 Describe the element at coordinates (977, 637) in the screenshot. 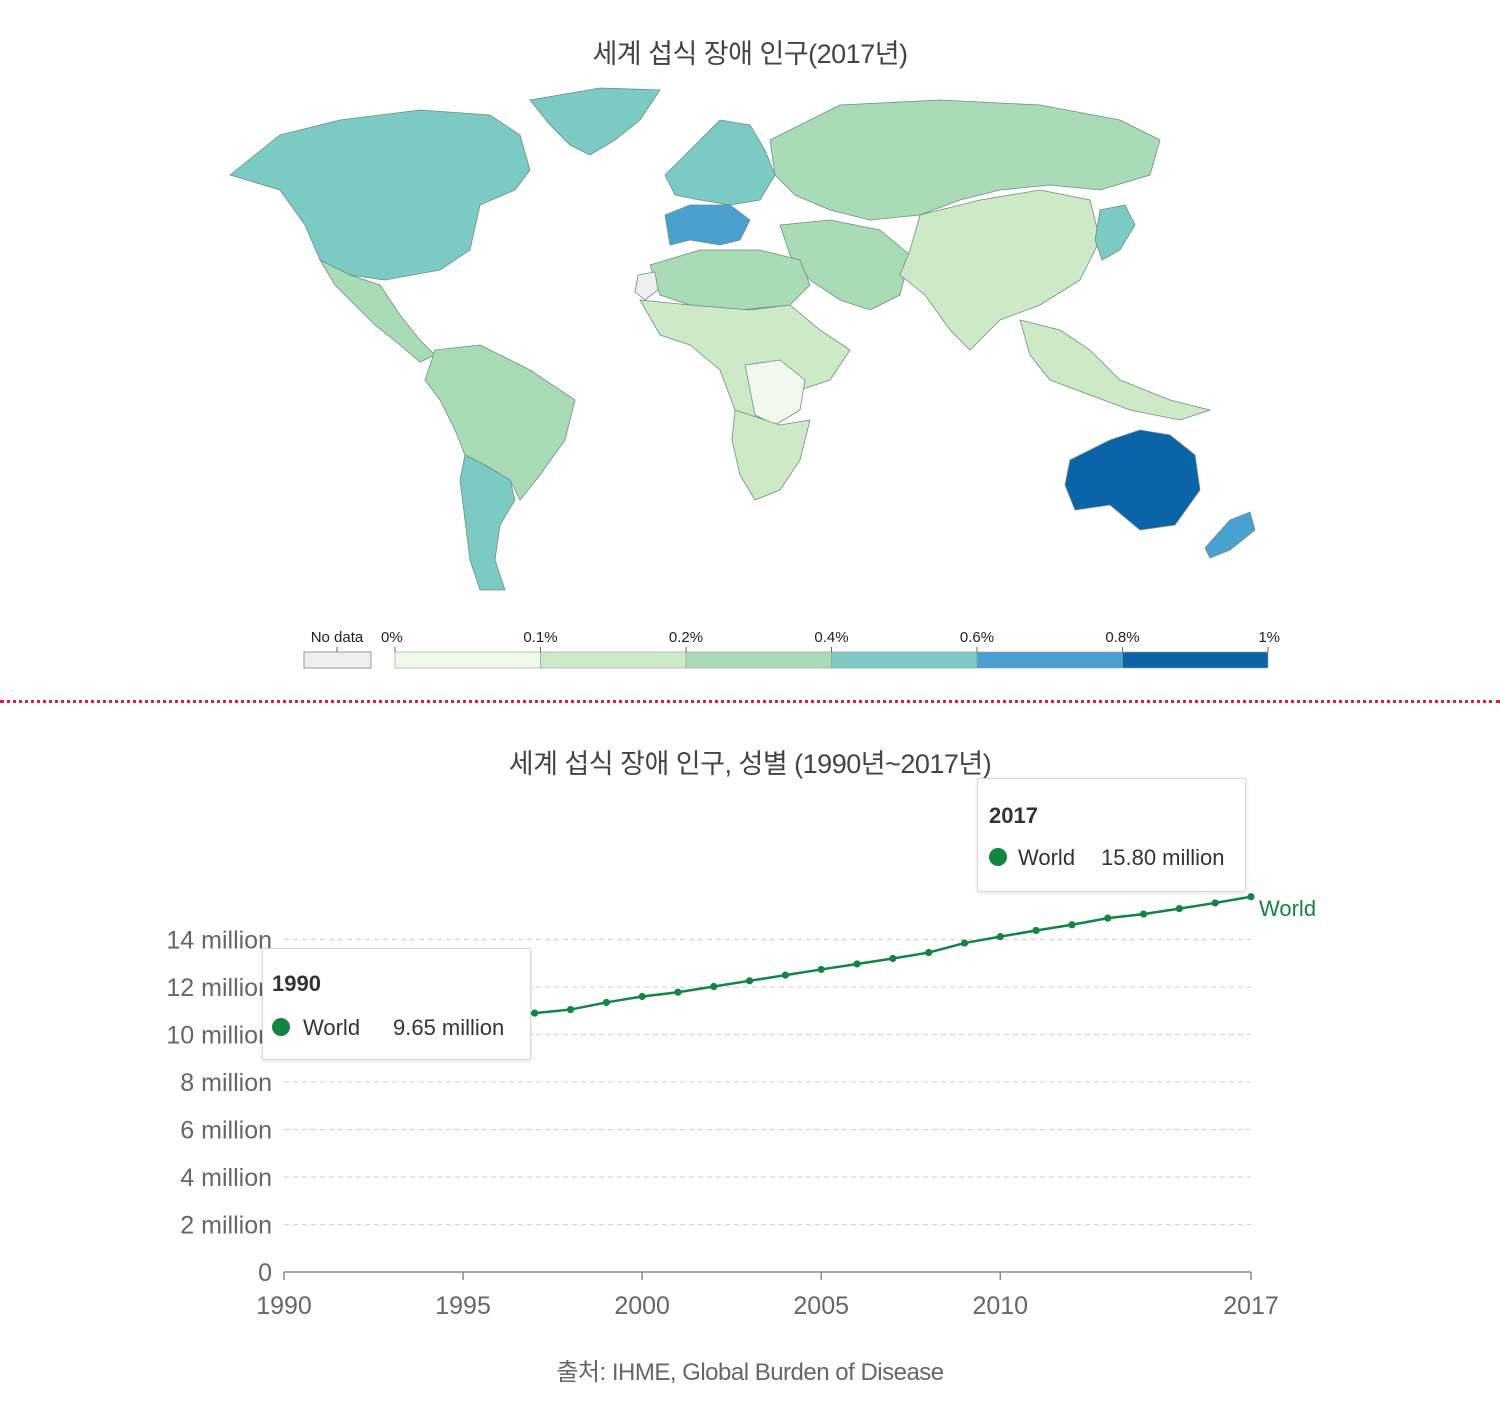

I see `legend-stop-label: 0.6%` at that location.